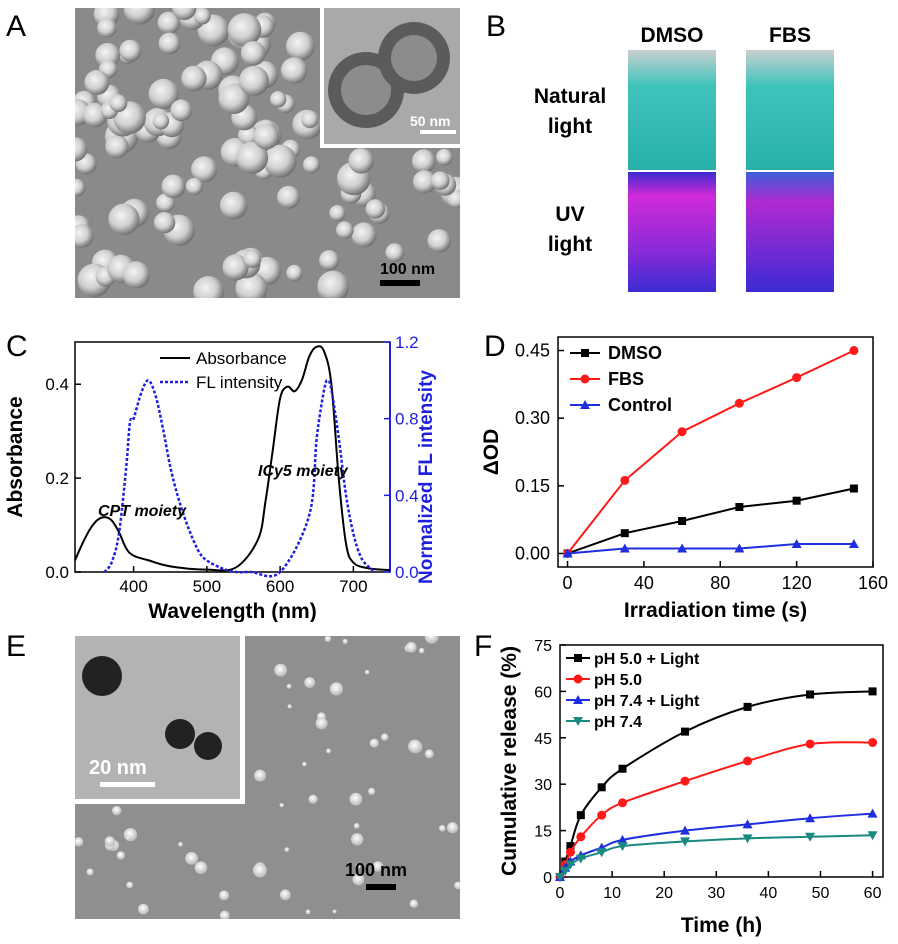 This screenshot has height=944, width=898. Describe the element at coordinates (672, 35) in the screenshot. I see `col-label-dmso: DMSO` at that location.